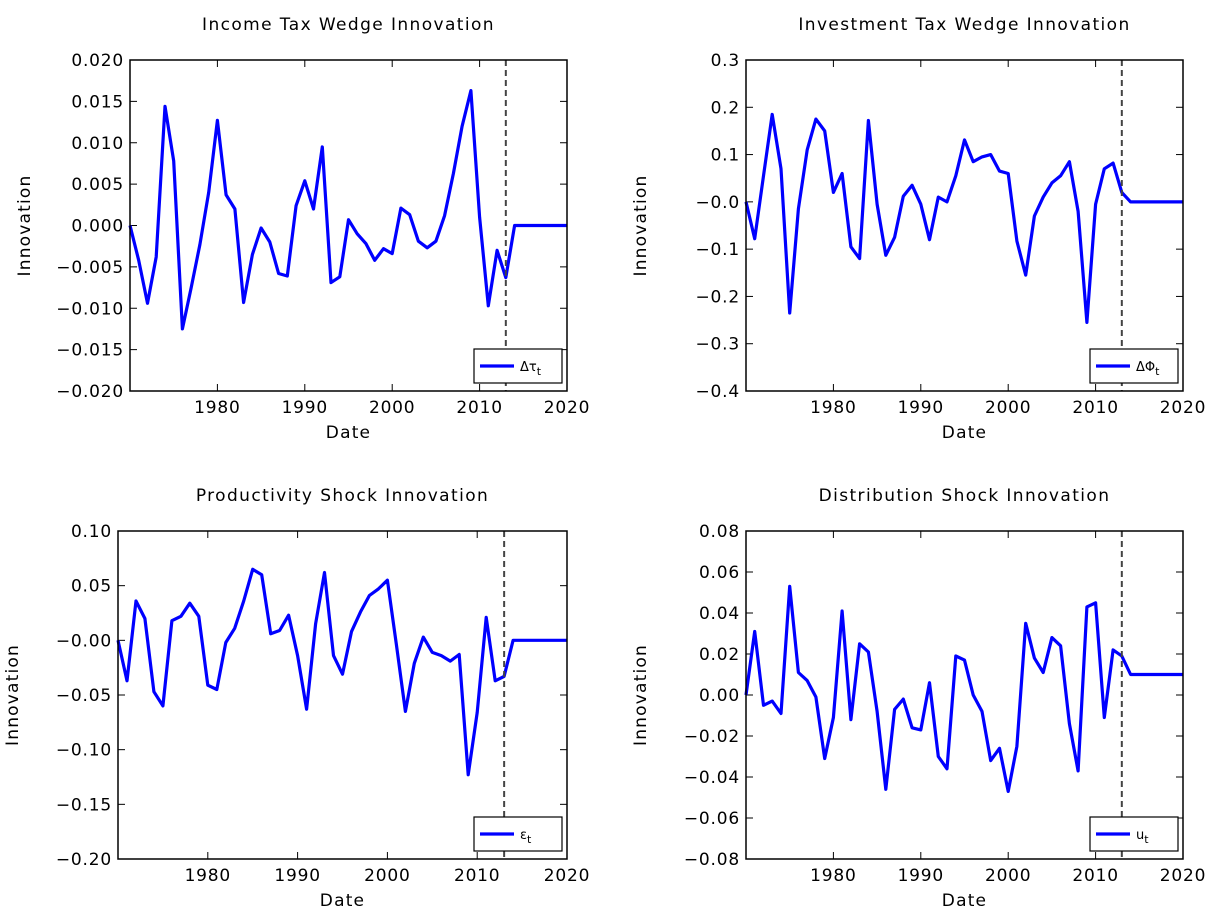 The width and height of the screenshot is (1212, 924). I want to click on legend: ut, so click(1134, 834).